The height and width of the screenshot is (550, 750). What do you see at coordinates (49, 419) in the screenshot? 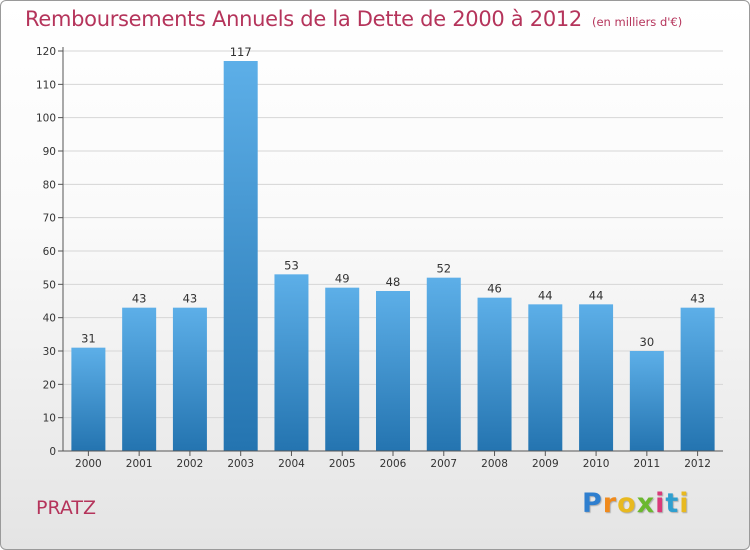
I see `y-tick-label: 10` at bounding box center [49, 419].